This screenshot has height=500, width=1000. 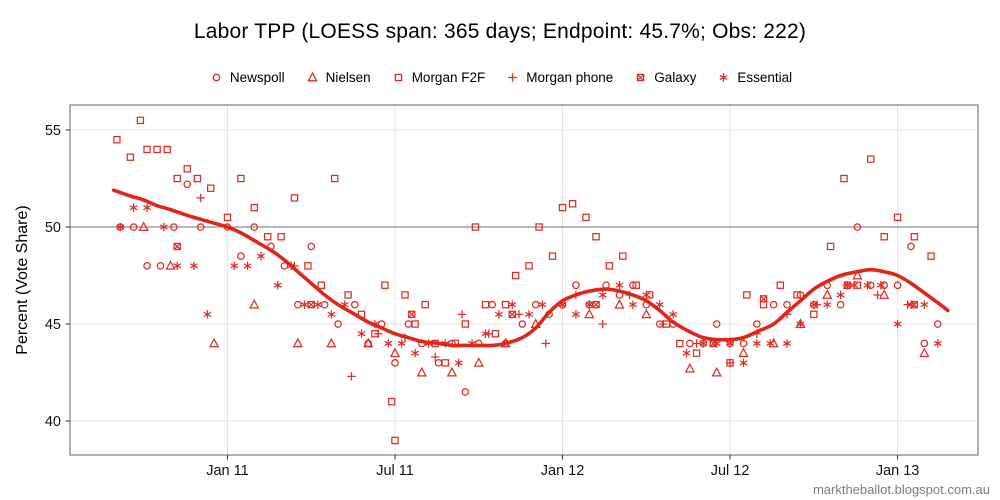 I want to click on circle-marker-icon, so click(x=216, y=77).